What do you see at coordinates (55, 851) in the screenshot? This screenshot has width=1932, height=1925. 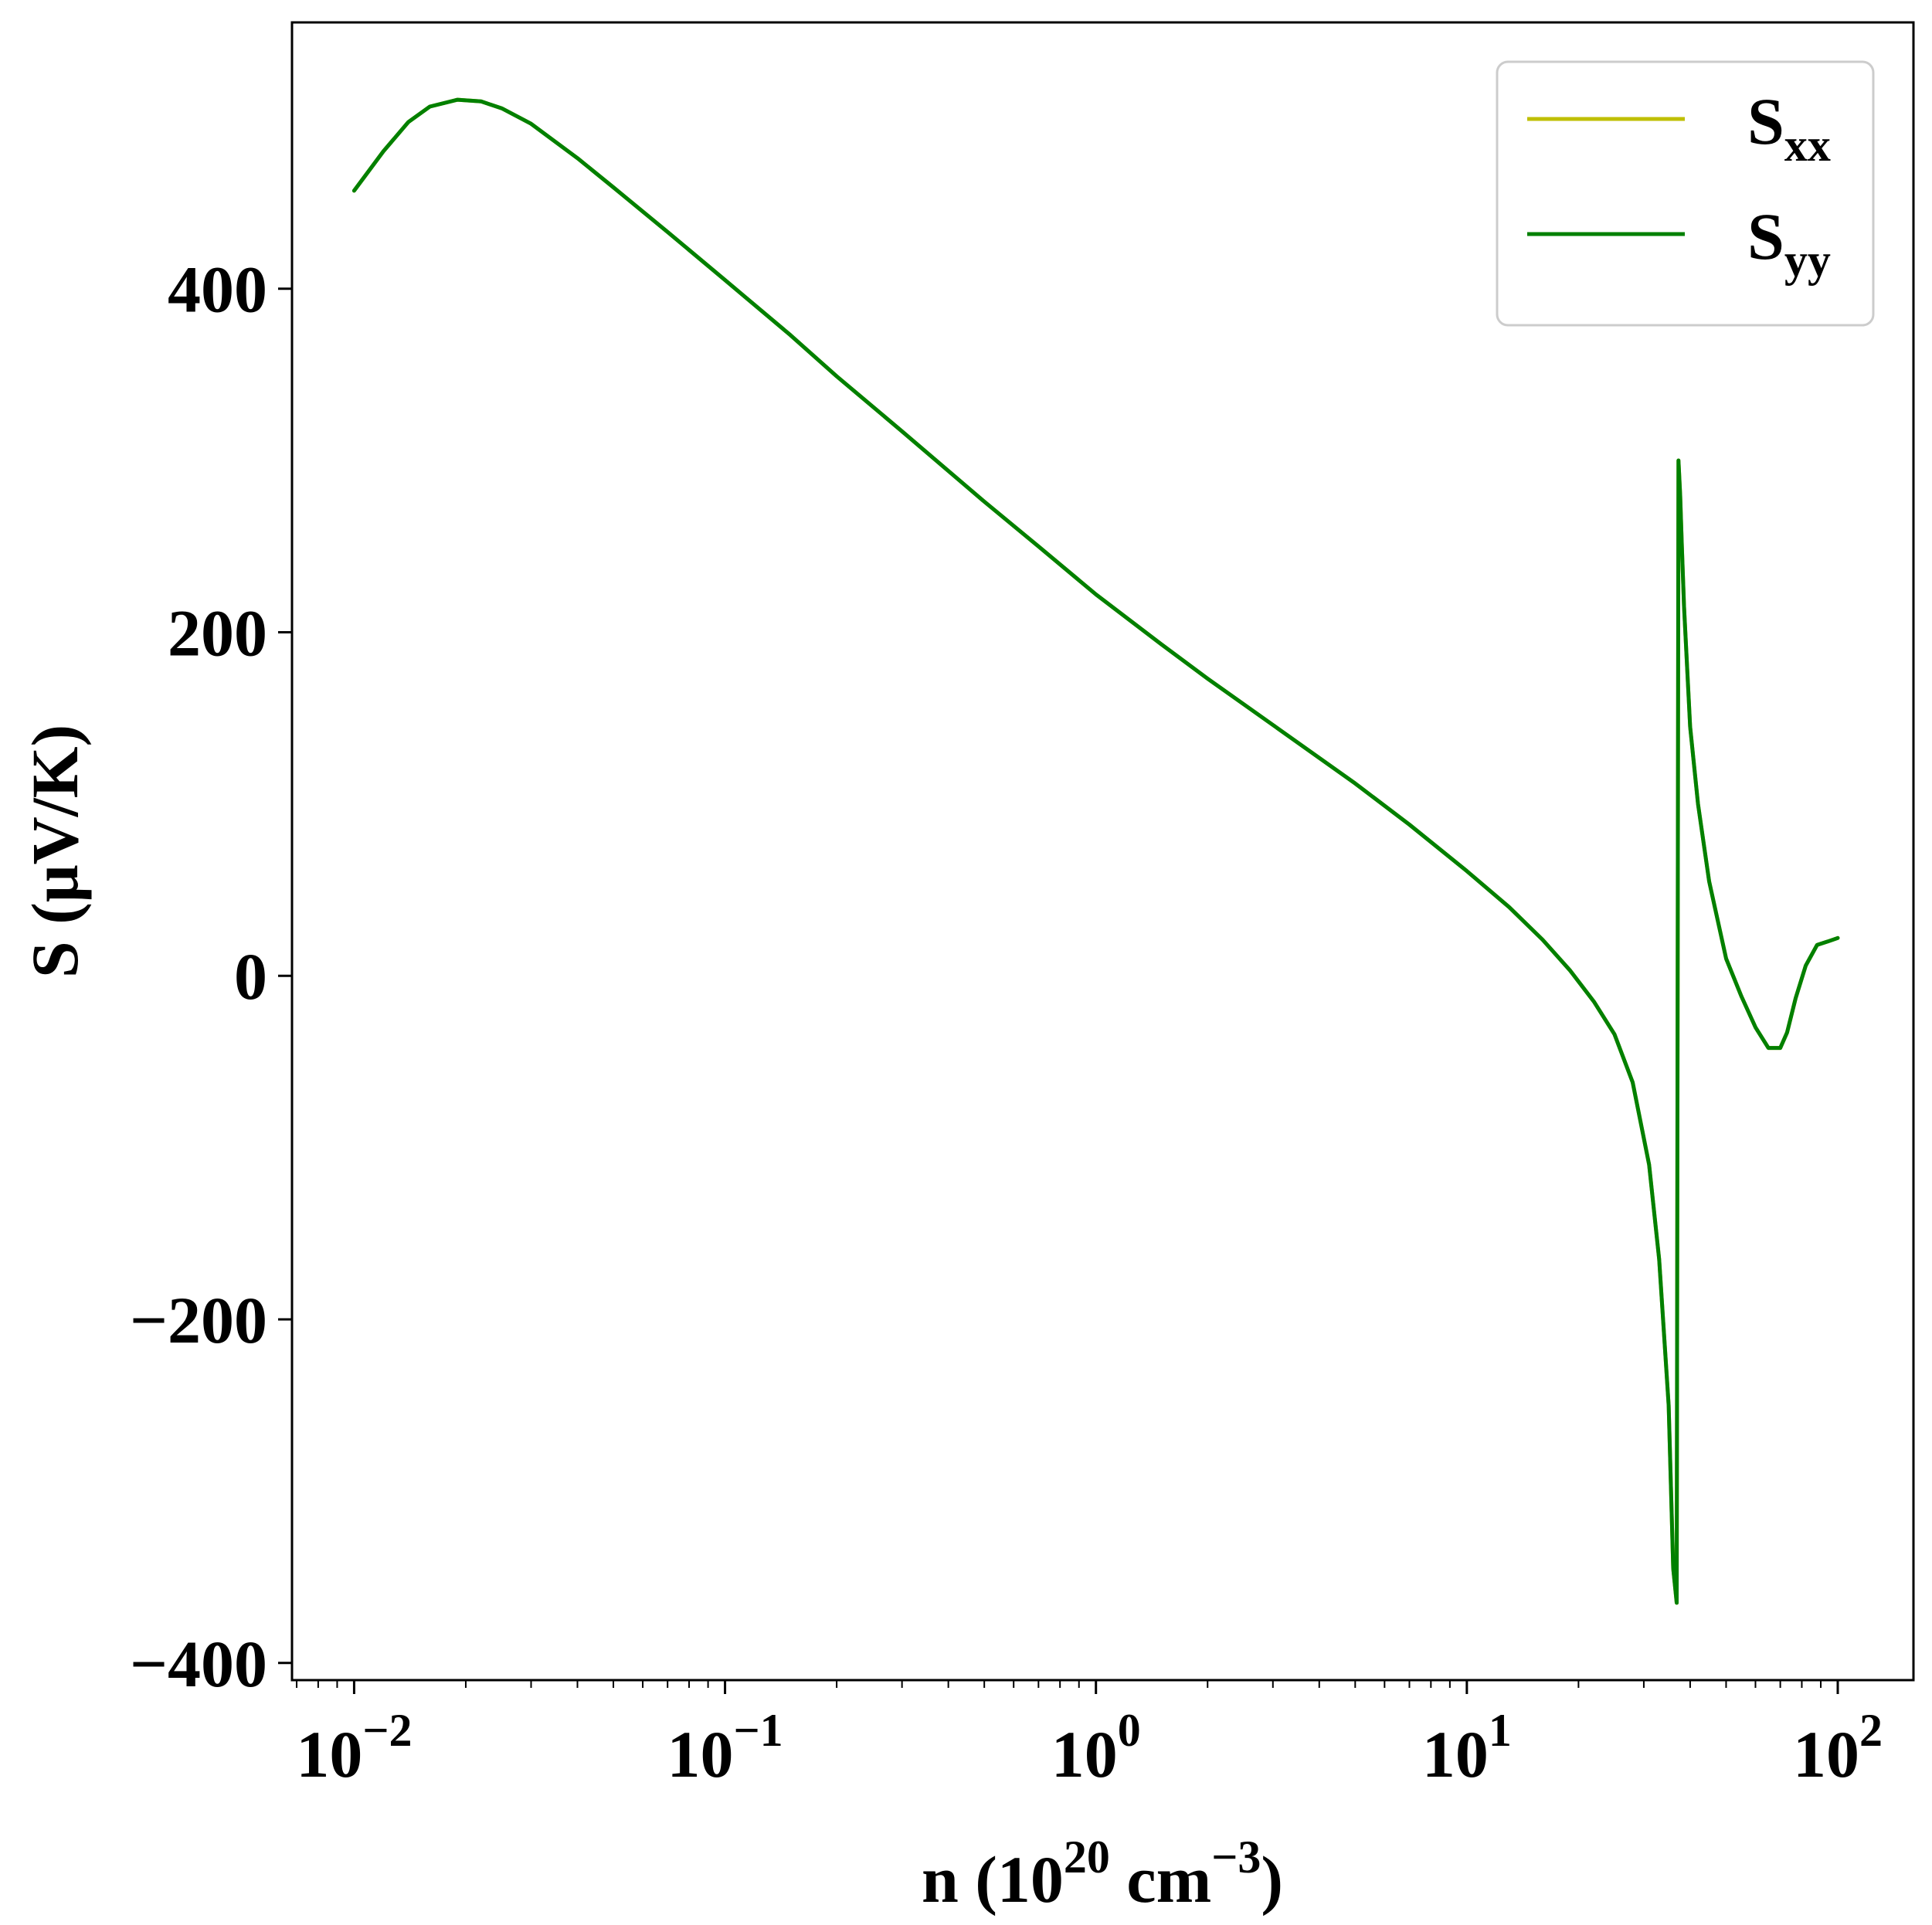 I see `y-axis-title: S (μV/K)` at bounding box center [55, 851].